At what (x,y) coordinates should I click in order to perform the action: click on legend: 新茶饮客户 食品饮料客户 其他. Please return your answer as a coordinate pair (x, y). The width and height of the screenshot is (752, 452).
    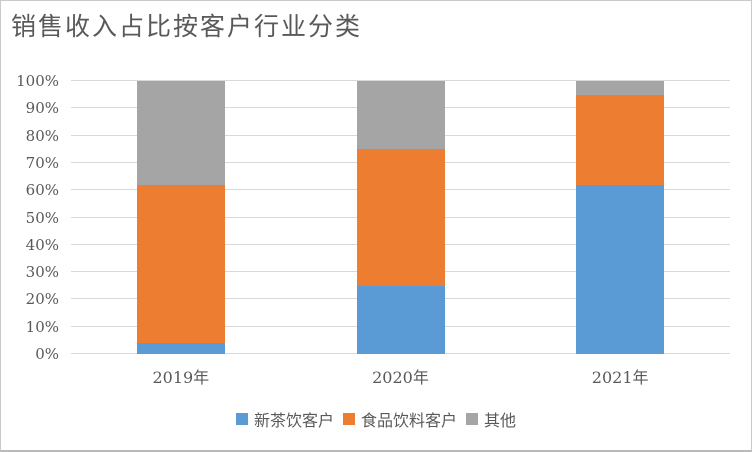
    Looking at the image, I should click on (376, 419).